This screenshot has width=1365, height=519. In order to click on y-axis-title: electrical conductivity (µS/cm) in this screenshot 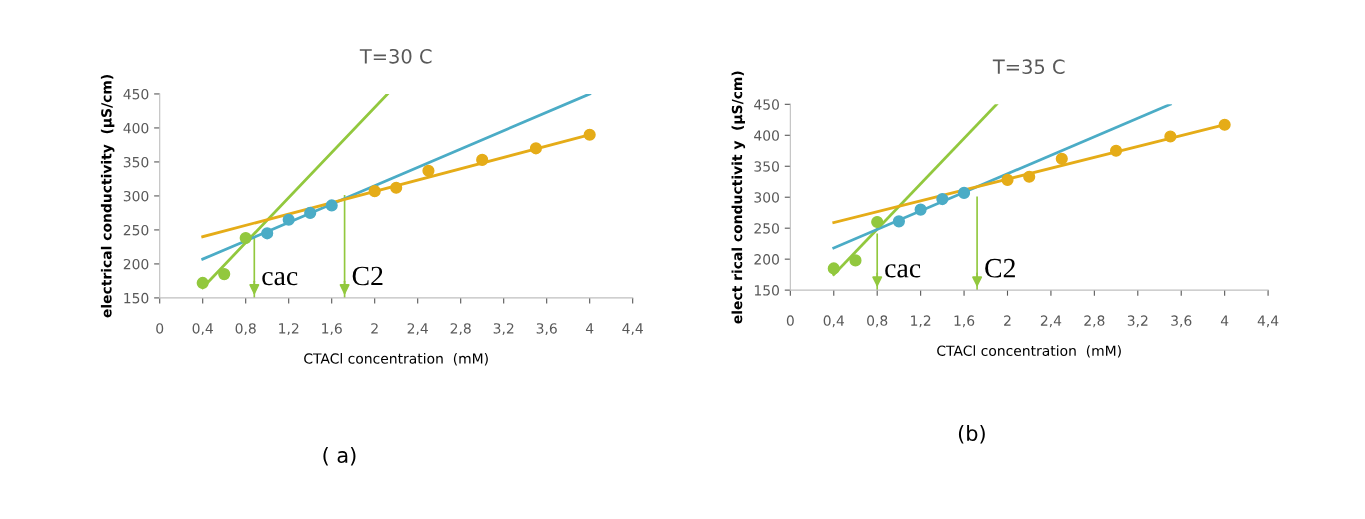, I will do `click(107, 196)`.